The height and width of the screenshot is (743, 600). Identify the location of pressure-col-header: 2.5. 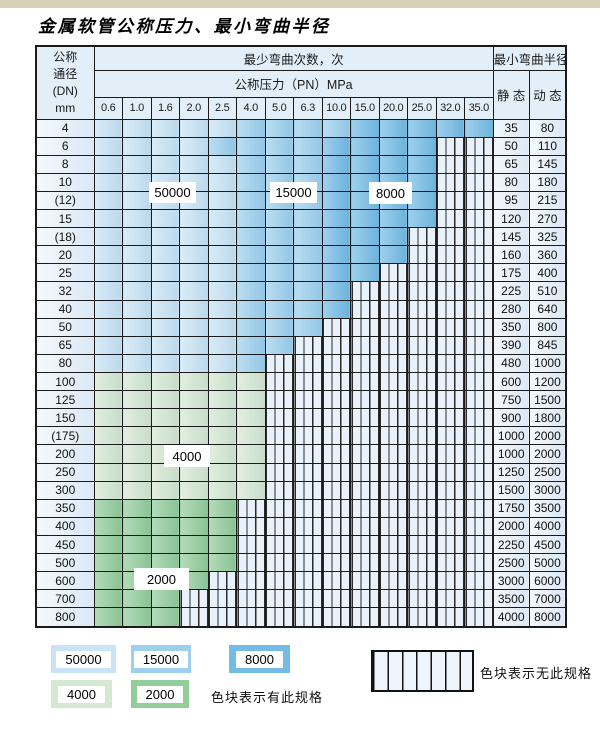
(222, 108).